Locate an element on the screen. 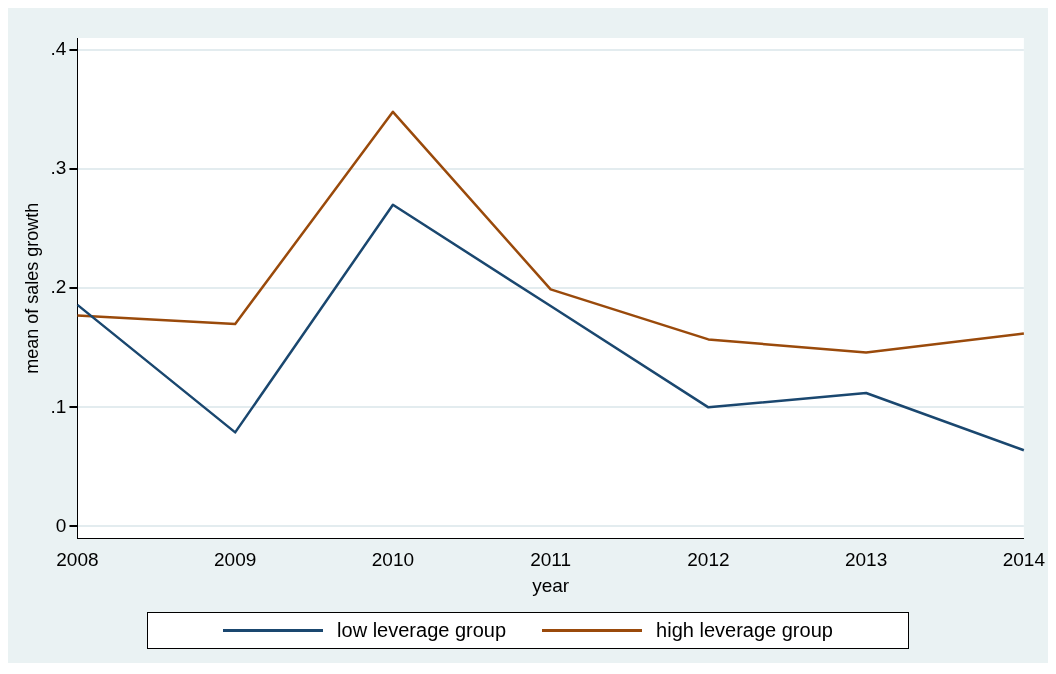 This screenshot has height=674, width=1056. x-axis-title: year is located at coordinates (551, 585).